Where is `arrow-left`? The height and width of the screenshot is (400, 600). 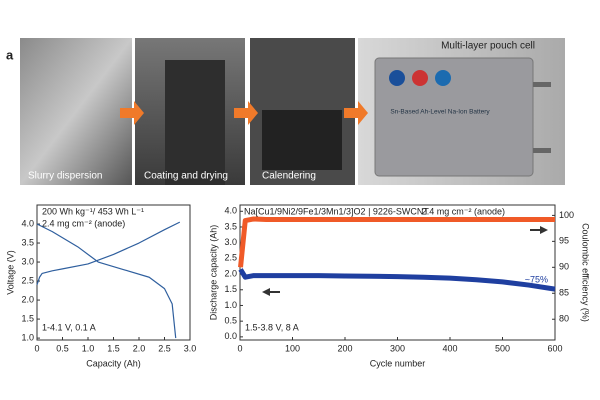 arrow-left is located at coordinates (271, 292).